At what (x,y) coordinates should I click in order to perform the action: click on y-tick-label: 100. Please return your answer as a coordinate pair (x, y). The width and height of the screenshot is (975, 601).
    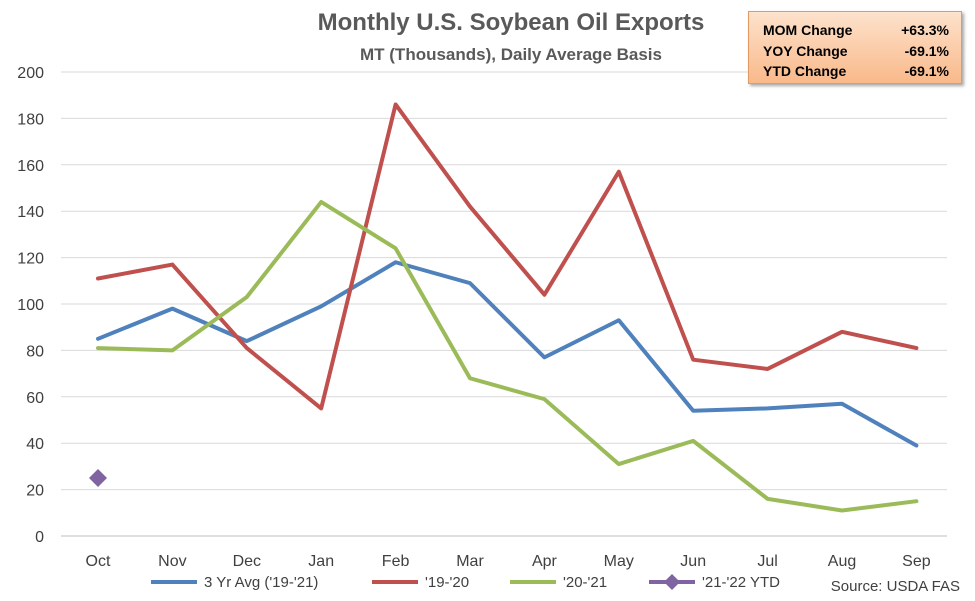
    Looking at the image, I should click on (30, 305).